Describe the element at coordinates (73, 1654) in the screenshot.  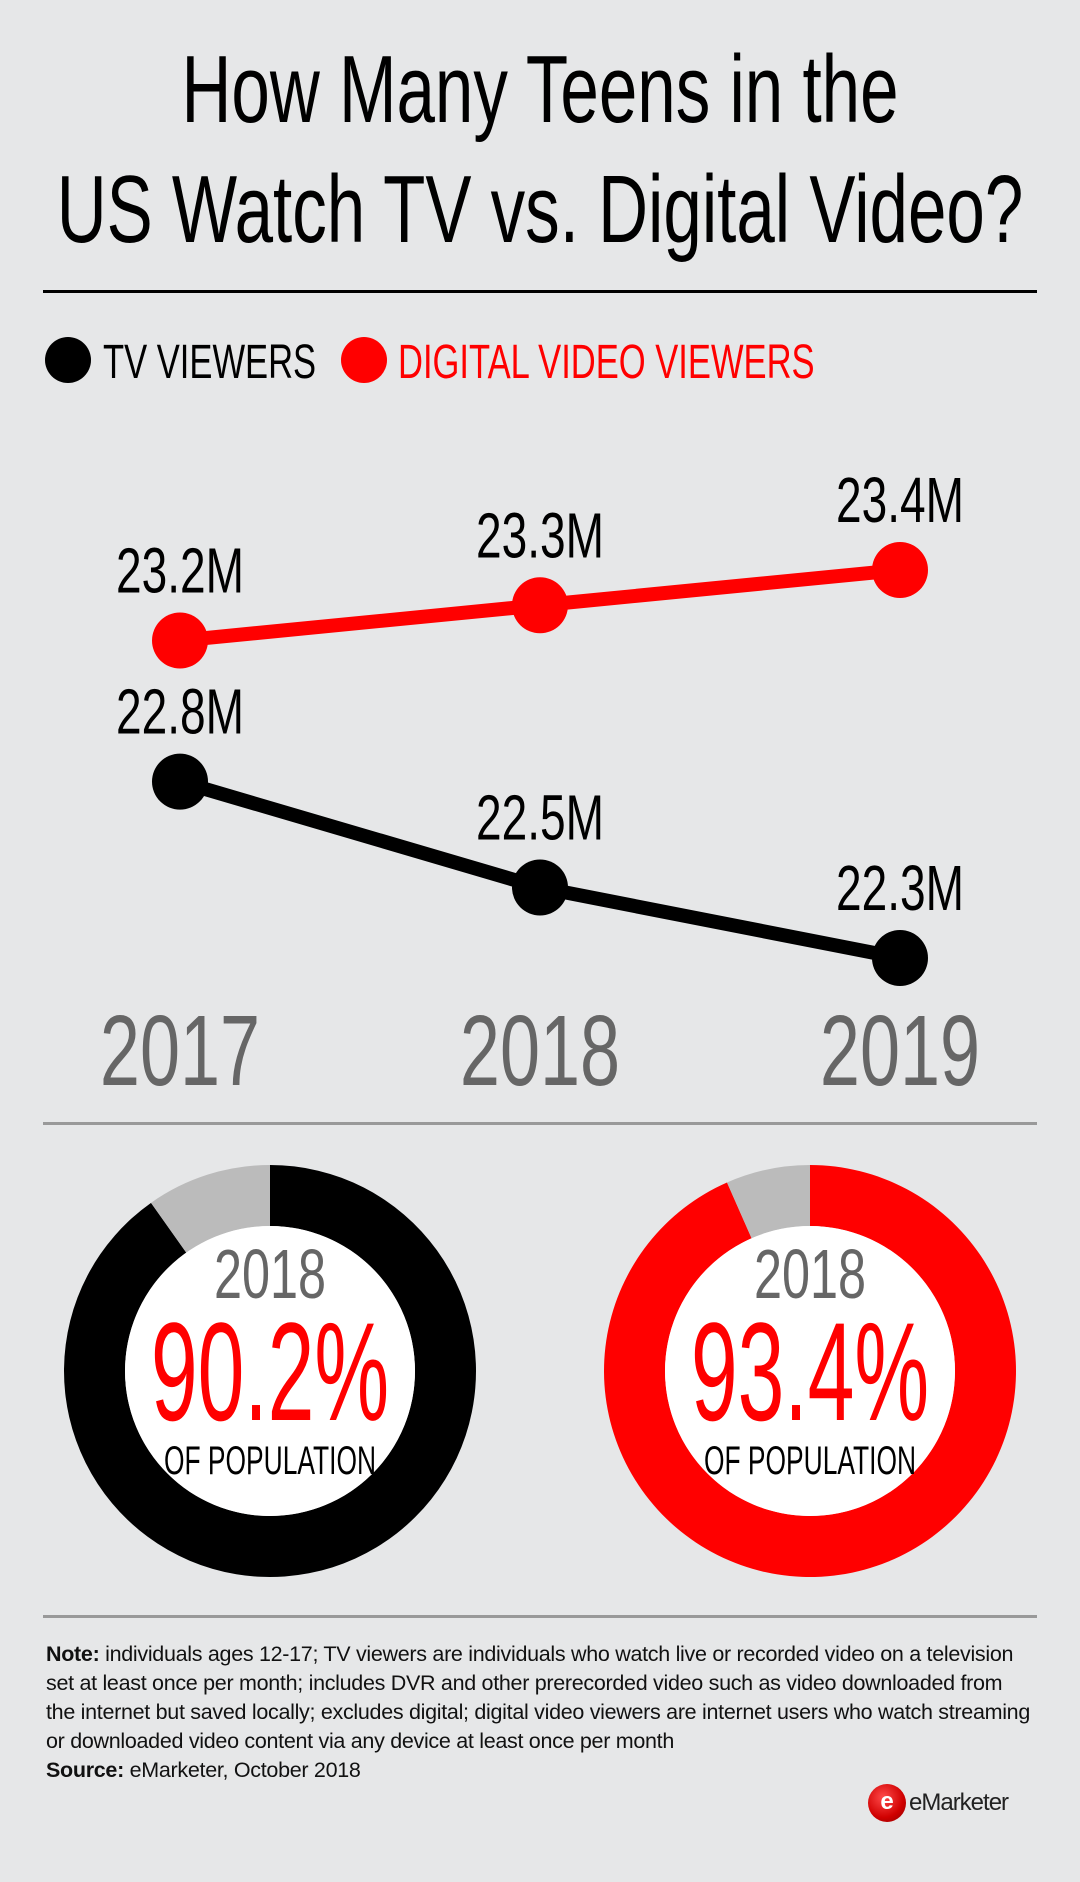
I see `note-label: Note:` at that location.